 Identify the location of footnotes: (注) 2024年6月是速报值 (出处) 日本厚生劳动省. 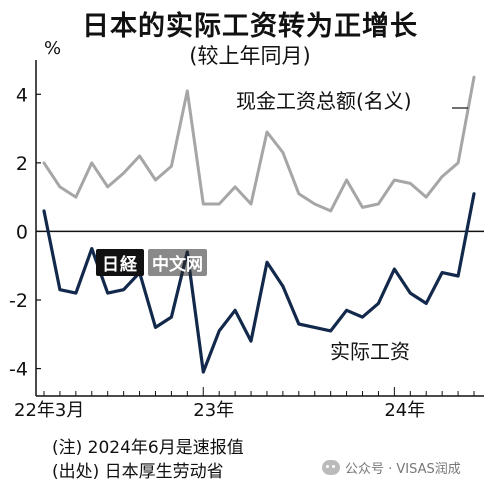
(148, 460).